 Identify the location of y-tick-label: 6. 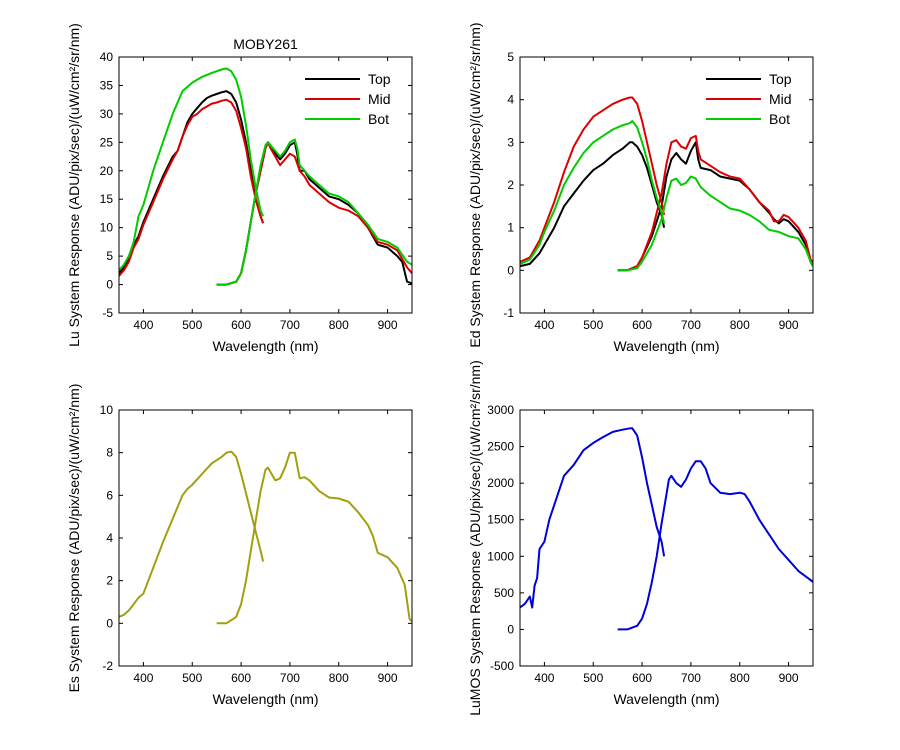
(109, 495).